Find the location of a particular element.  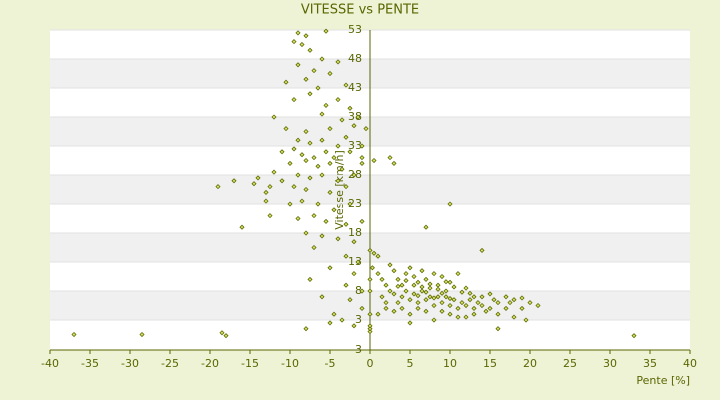

x-tick-label: 40 is located at coordinates (690, 363).